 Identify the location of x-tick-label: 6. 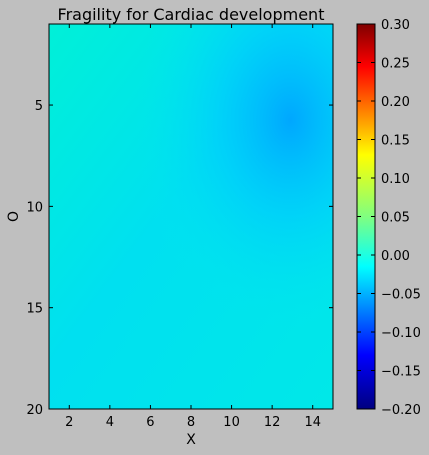
(150, 422).